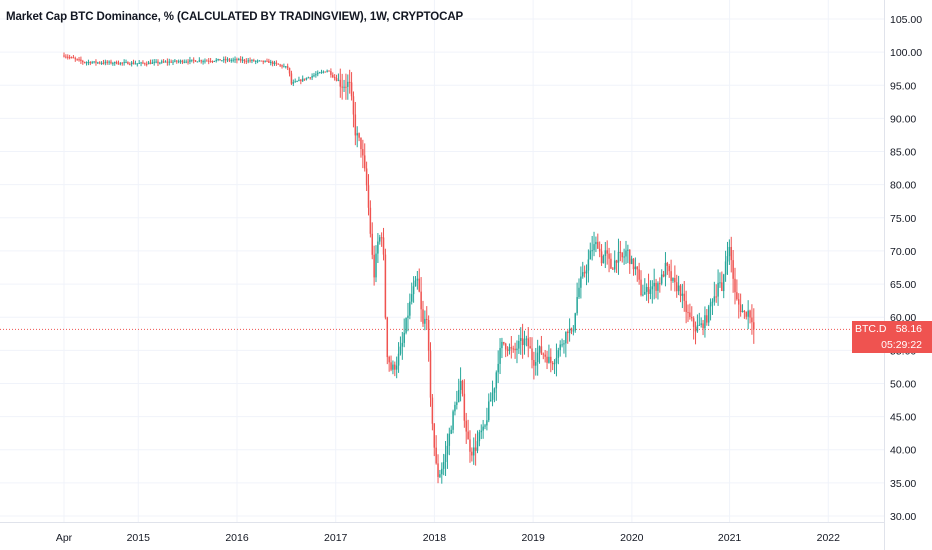 Image resolution: width=932 pixels, height=550 pixels. Describe the element at coordinates (903, 86) in the screenshot. I see `y-tick-label: 95.00` at that location.